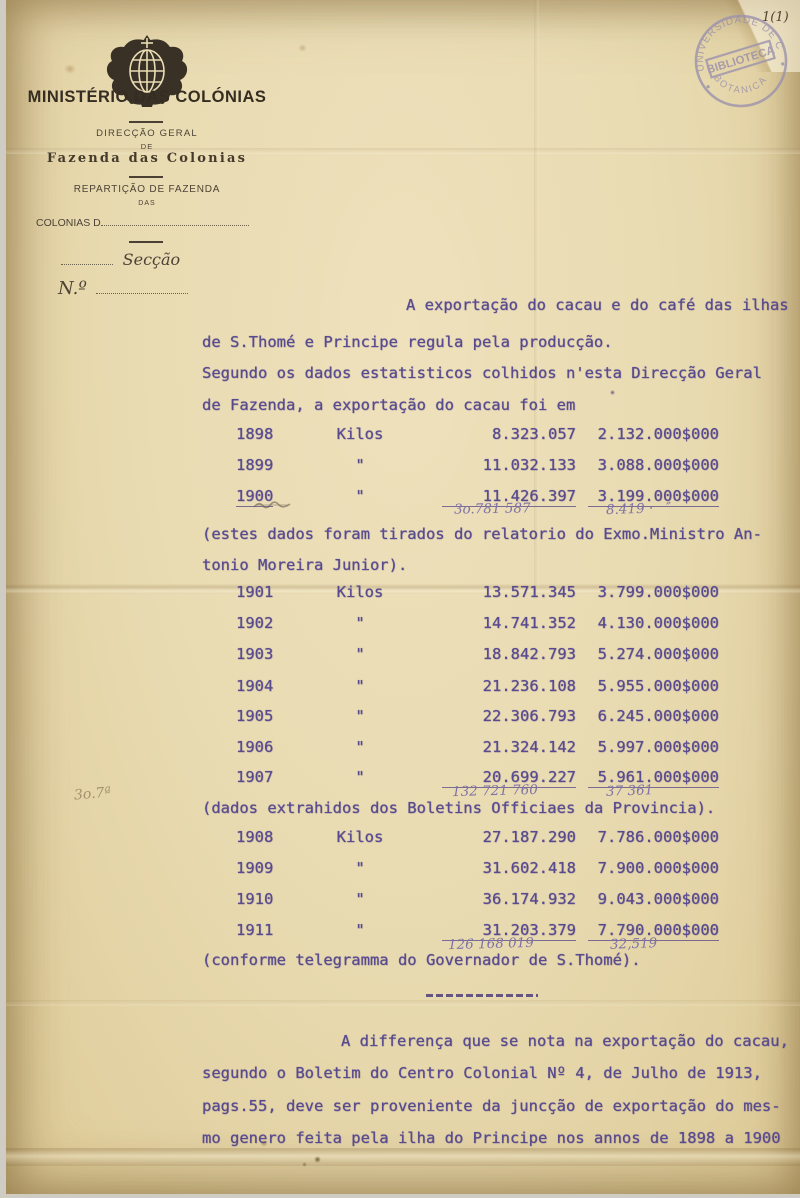  I want to click on year-cell: 1911, so click(255, 930).